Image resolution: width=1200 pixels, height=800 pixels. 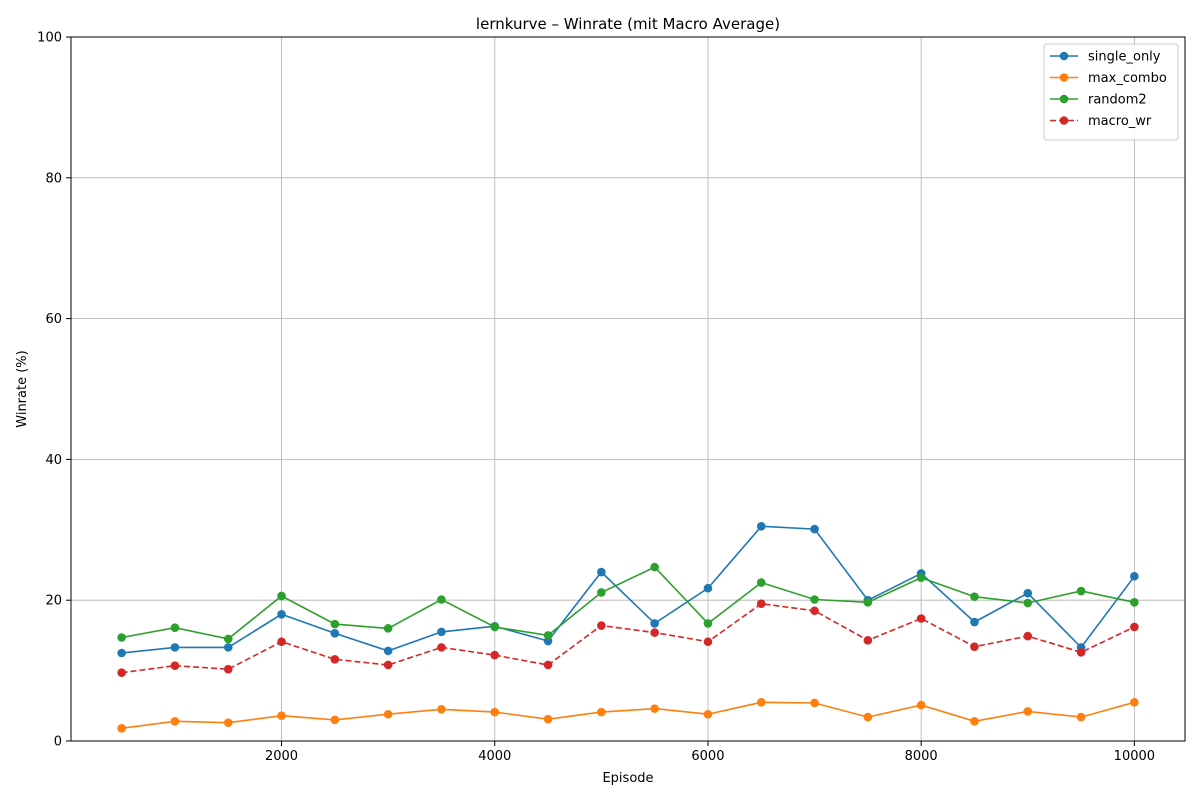 What do you see at coordinates (53, 601) in the screenshot?
I see `y-tick-label: 20` at bounding box center [53, 601].